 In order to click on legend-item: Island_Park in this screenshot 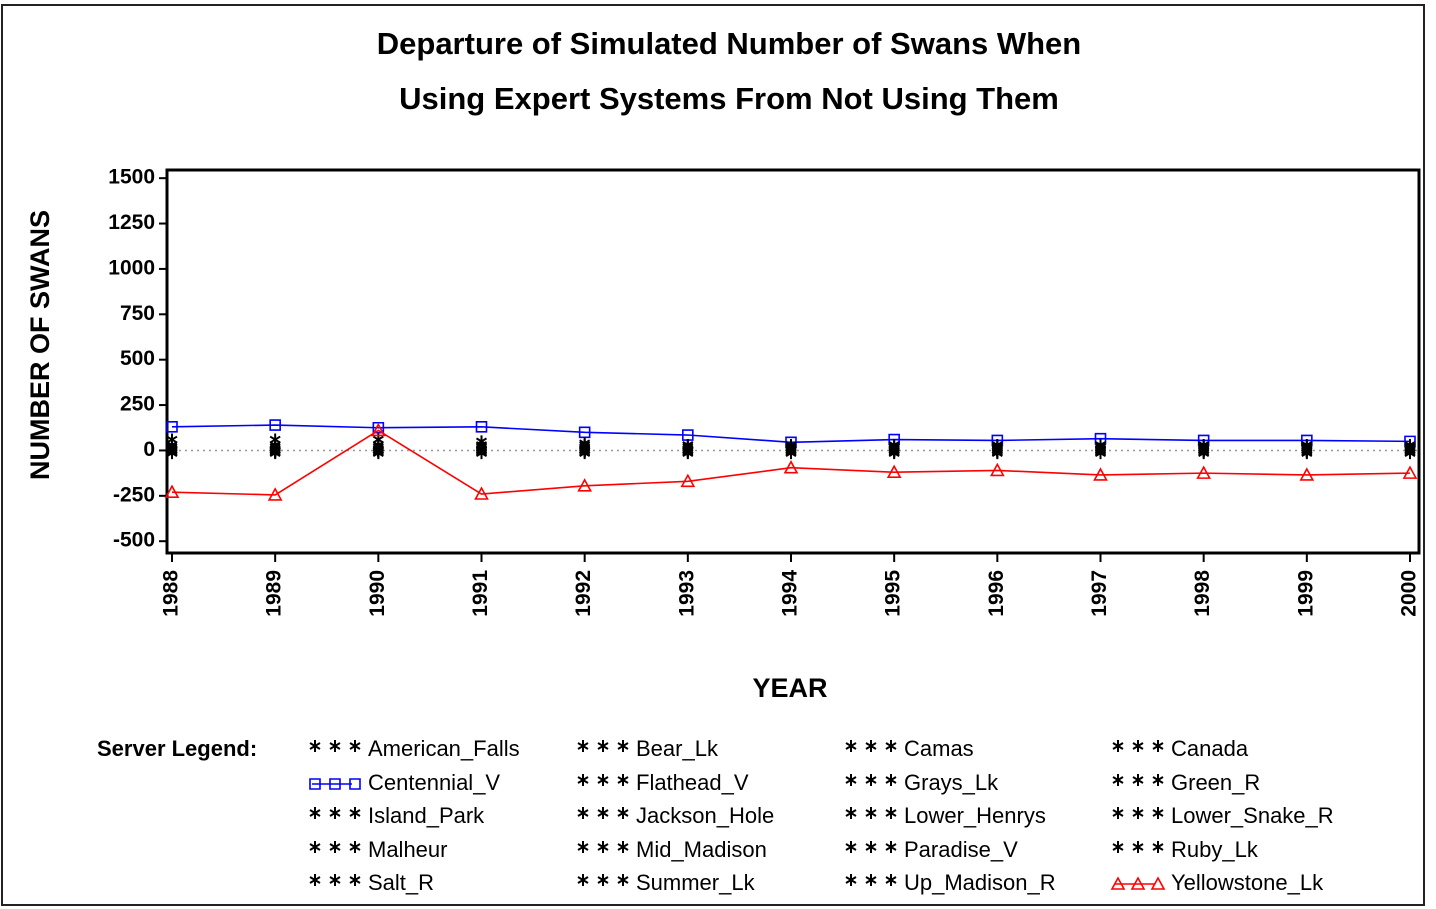, I will do `click(397, 815)`.